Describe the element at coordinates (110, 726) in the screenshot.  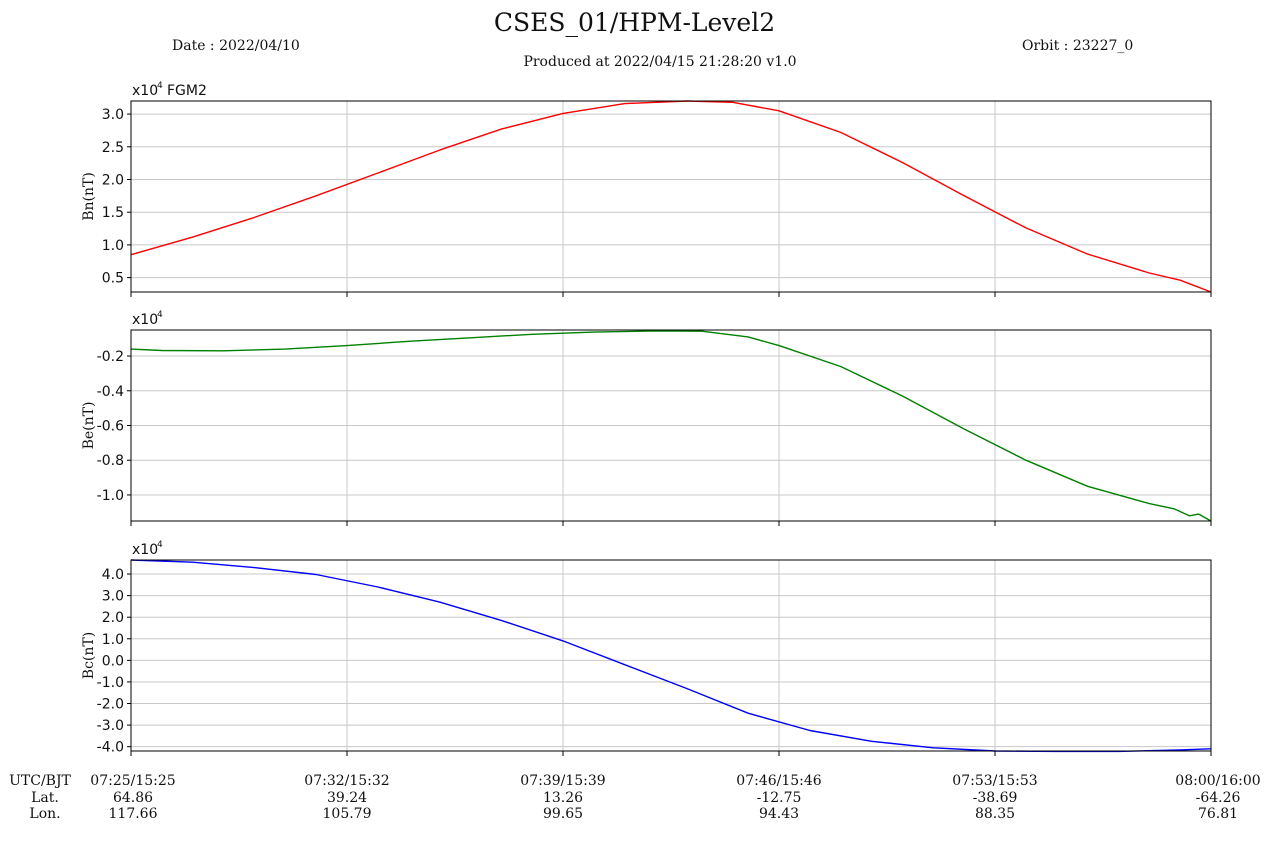
I see `y-tick-label: -3.0` at that location.